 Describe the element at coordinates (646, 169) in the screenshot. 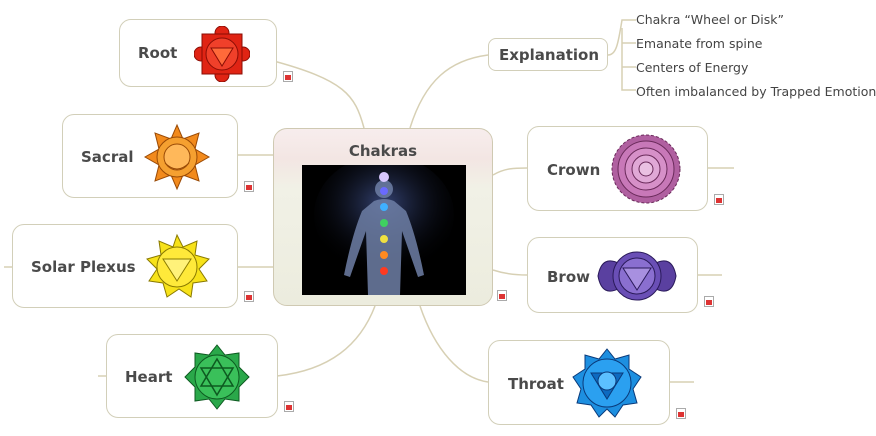

I see `crown-chakra-icon` at that location.